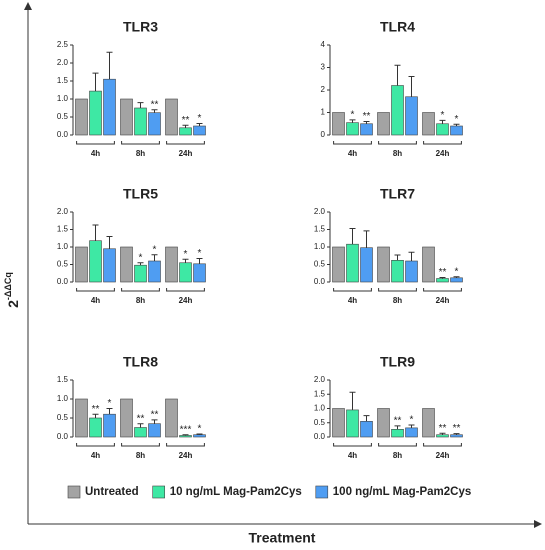  What do you see at coordinates (397, 362) in the screenshot?
I see `panel-title: TLR9` at bounding box center [397, 362].